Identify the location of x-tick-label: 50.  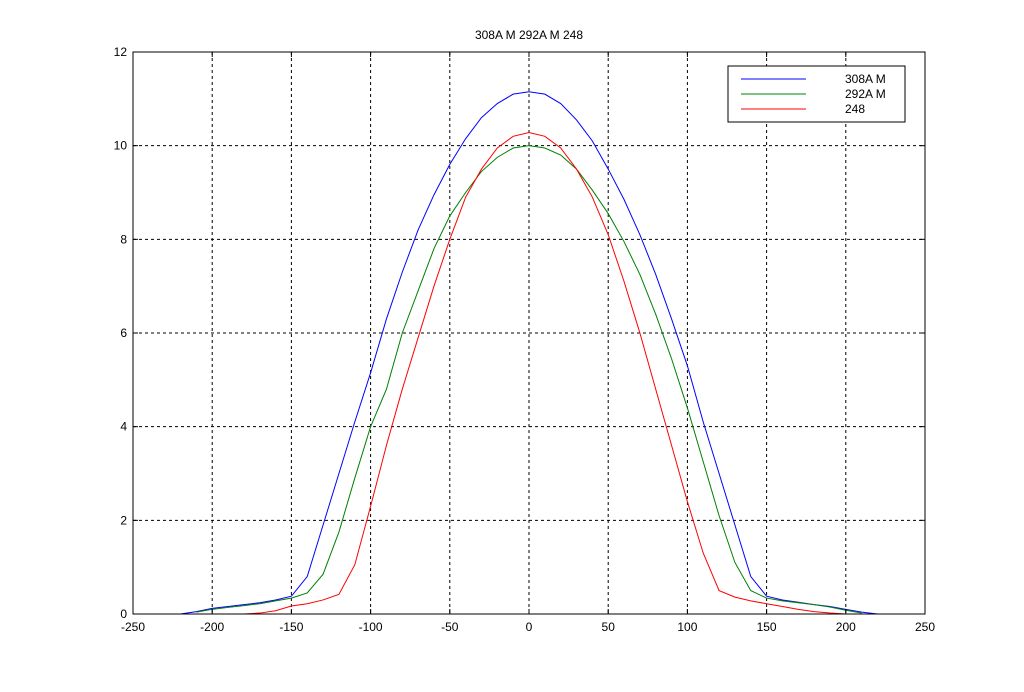
(609, 627).